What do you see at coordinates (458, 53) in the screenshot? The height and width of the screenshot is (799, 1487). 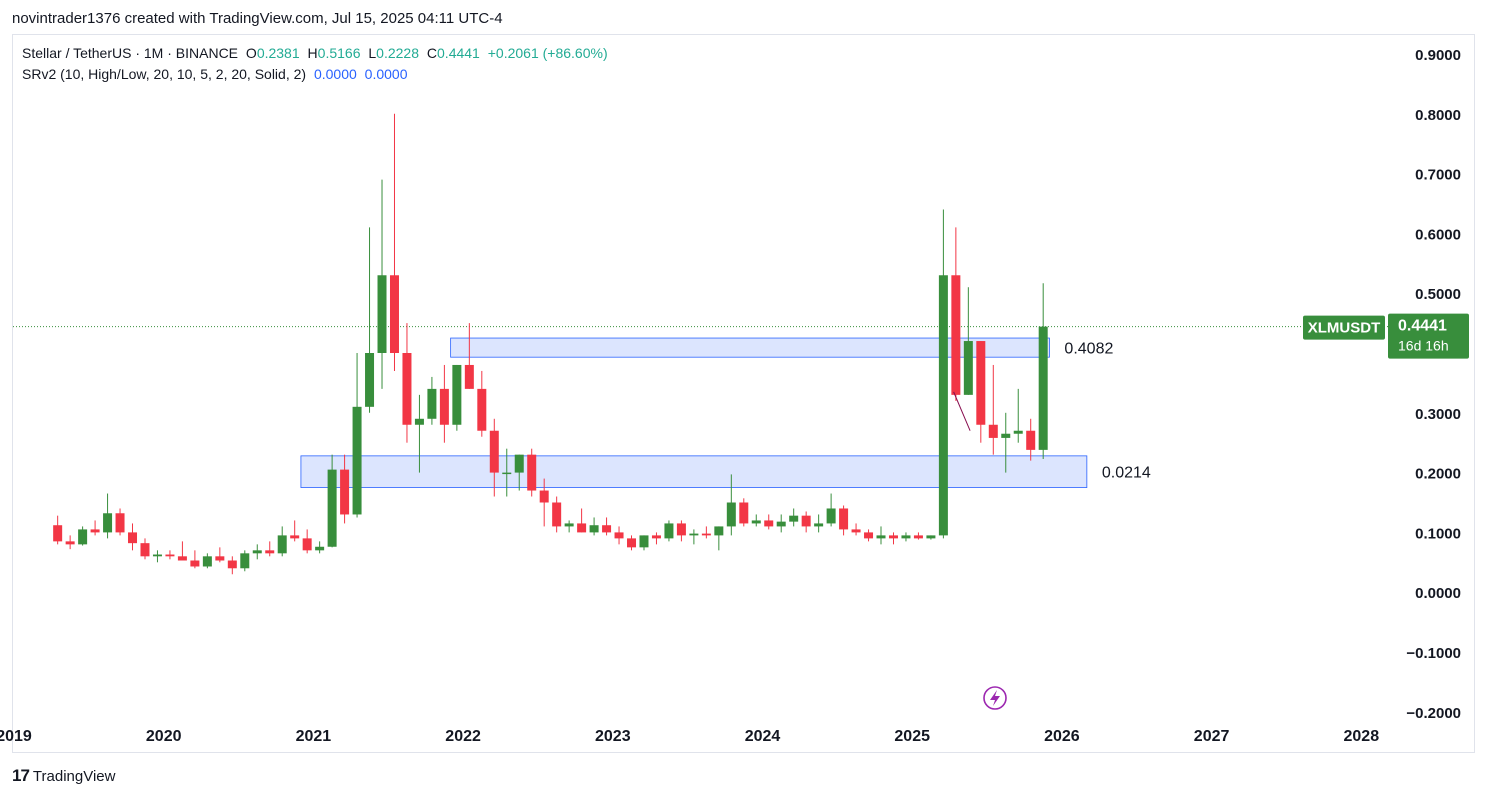 I see `close-value: 0.4441` at bounding box center [458, 53].